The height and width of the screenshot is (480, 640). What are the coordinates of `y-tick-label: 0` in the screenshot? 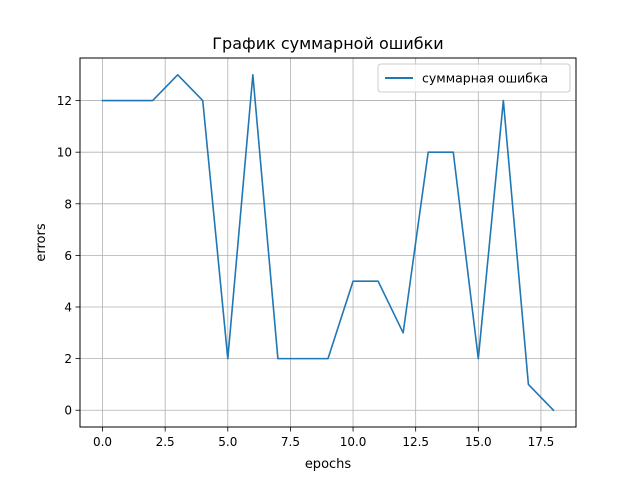 It's located at (68, 411).